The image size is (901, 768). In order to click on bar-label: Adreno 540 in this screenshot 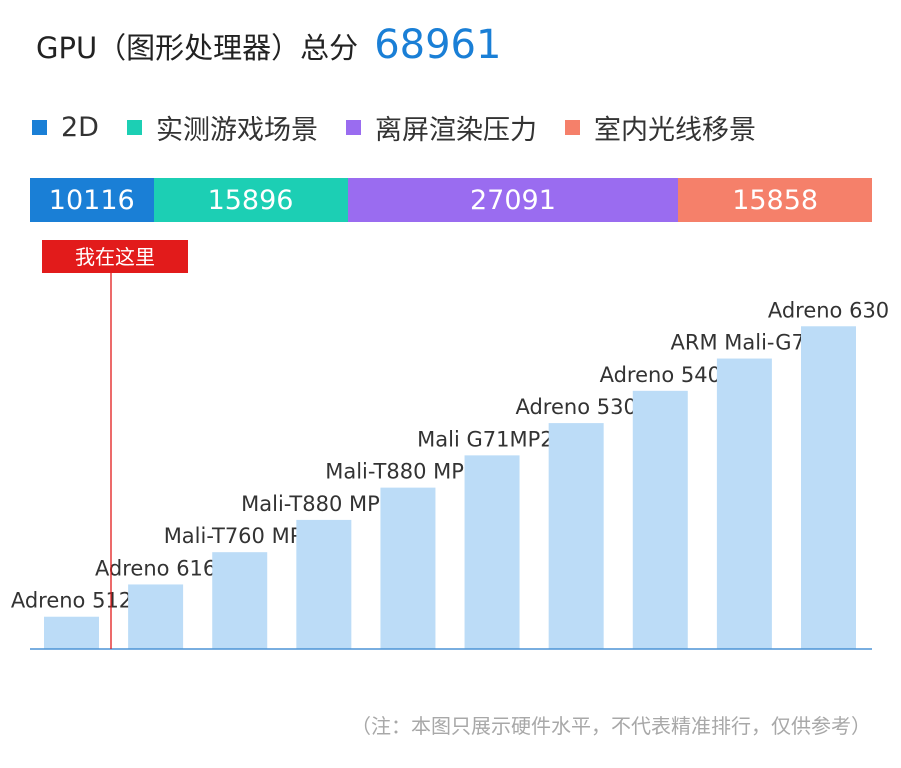, I will do `click(660, 375)`.